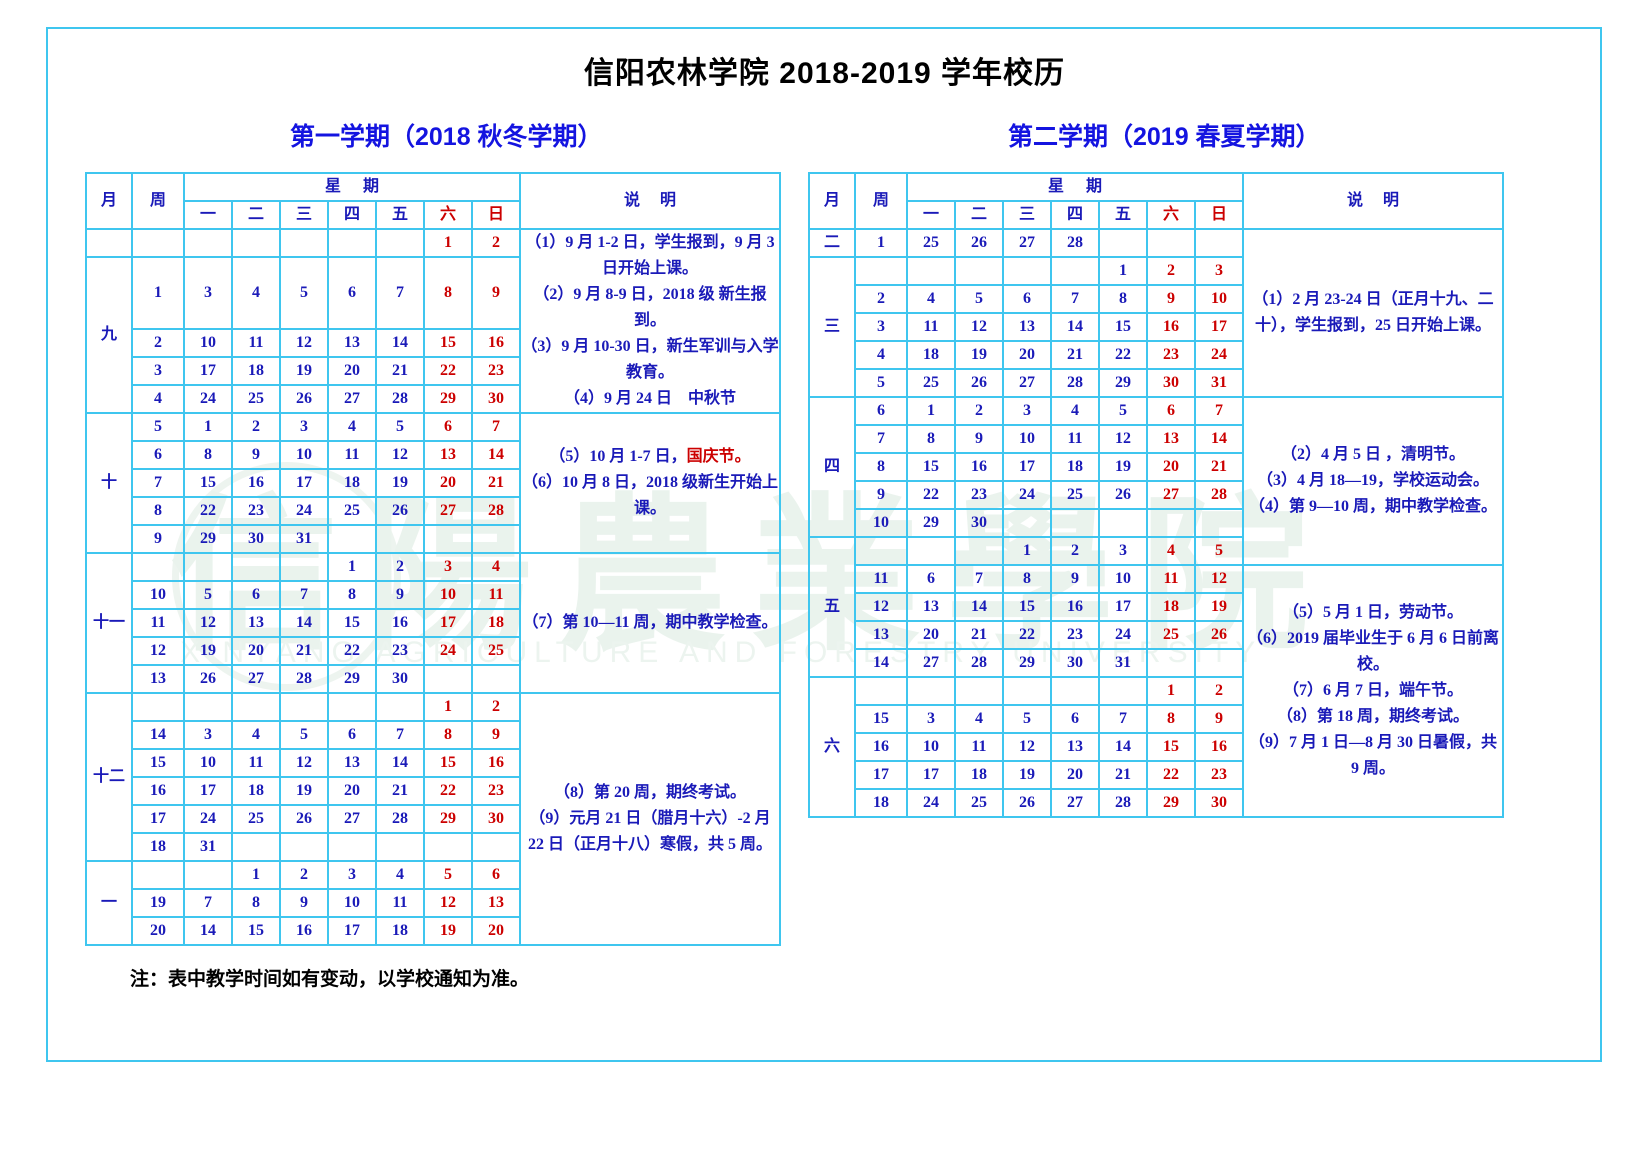 Image resolution: width=1649 pixels, height=1166 pixels. Describe the element at coordinates (881, 635) in the screenshot. I see `week-number-cell: 13` at that location.